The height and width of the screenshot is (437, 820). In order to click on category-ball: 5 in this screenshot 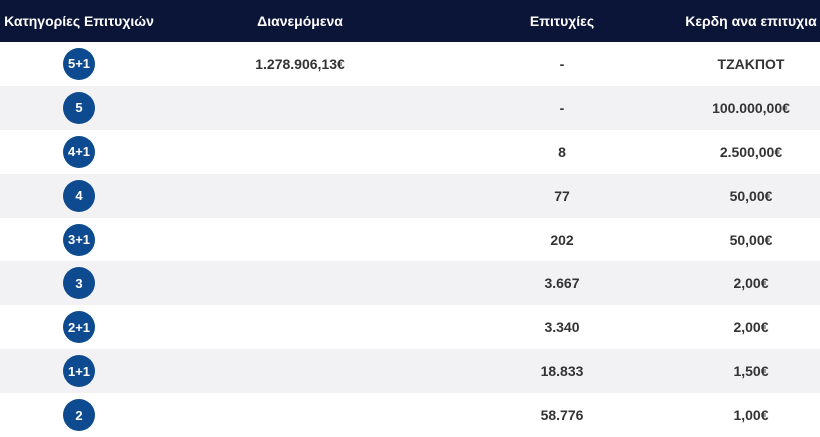, I will do `click(79, 107)`.